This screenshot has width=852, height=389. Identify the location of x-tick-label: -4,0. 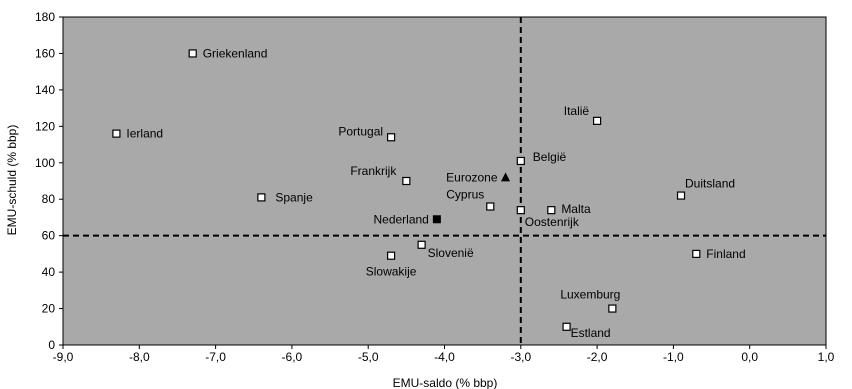
(444, 357).